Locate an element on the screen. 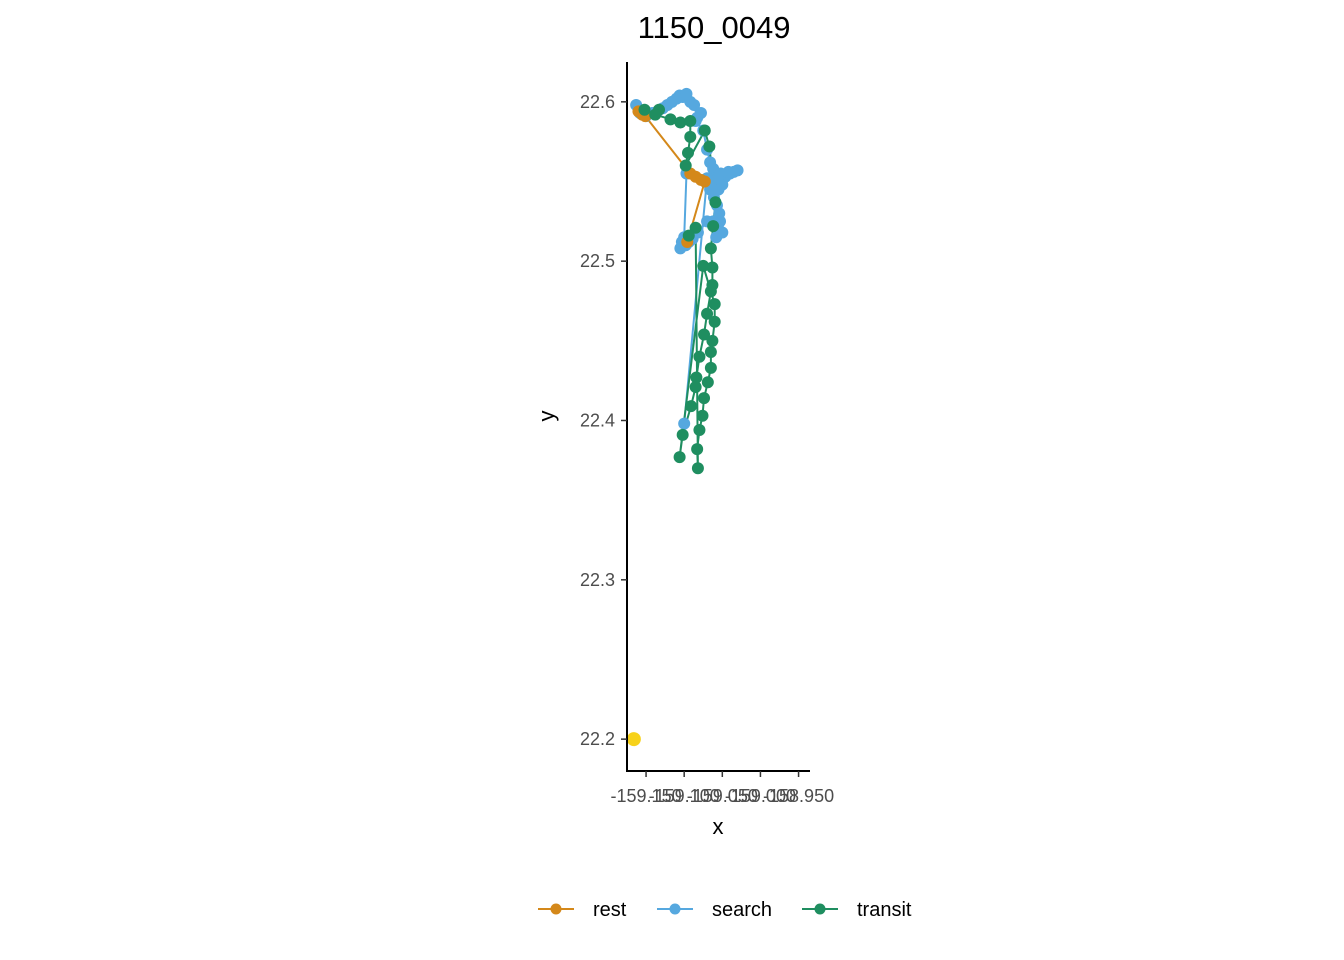 The image size is (1344, 960). y-tick-label: 22.4 is located at coordinates (597, 420).